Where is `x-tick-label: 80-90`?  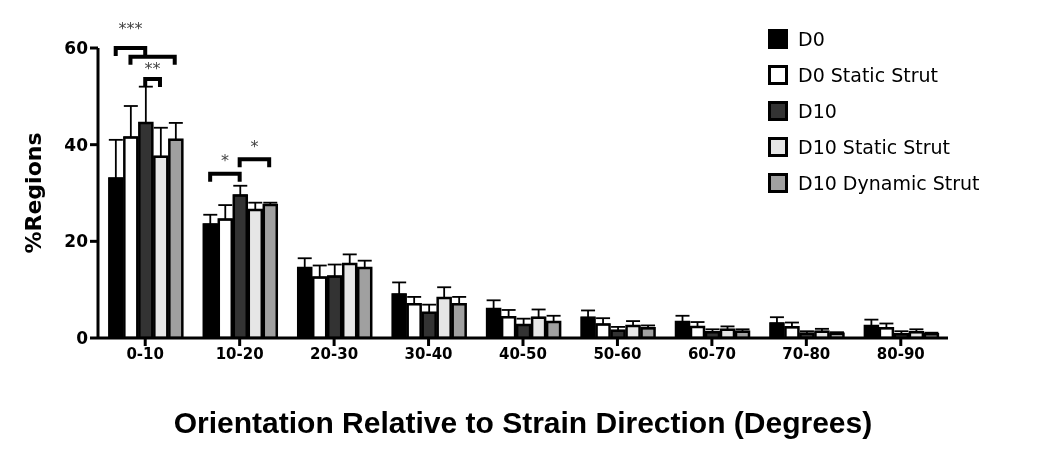 x-tick-label: 80-90 is located at coordinates (900, 353).